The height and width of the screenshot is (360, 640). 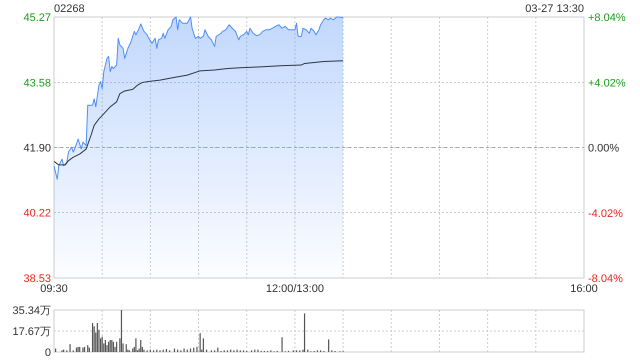 What do you see at coordinates (554, 9) in the screenshot?
I see `text: 03-27 13:30` at bounding box center [554, 9].